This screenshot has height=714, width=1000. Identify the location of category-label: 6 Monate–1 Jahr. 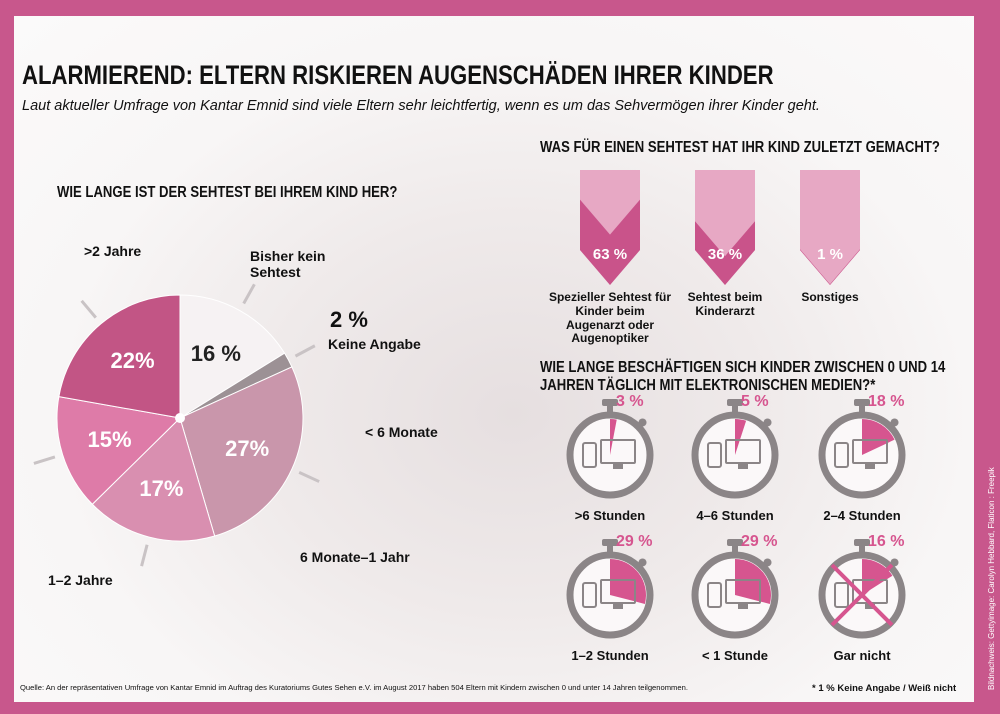
(355, 557).